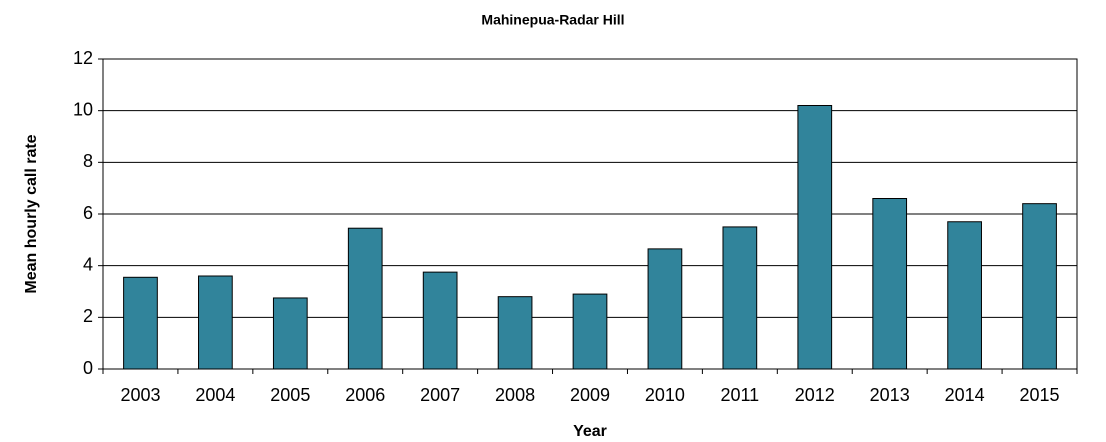  What do you see at coordinates (88, 316) in the screenshot?
I see `y-tick-label: 2` at bounding box center [88, 316].